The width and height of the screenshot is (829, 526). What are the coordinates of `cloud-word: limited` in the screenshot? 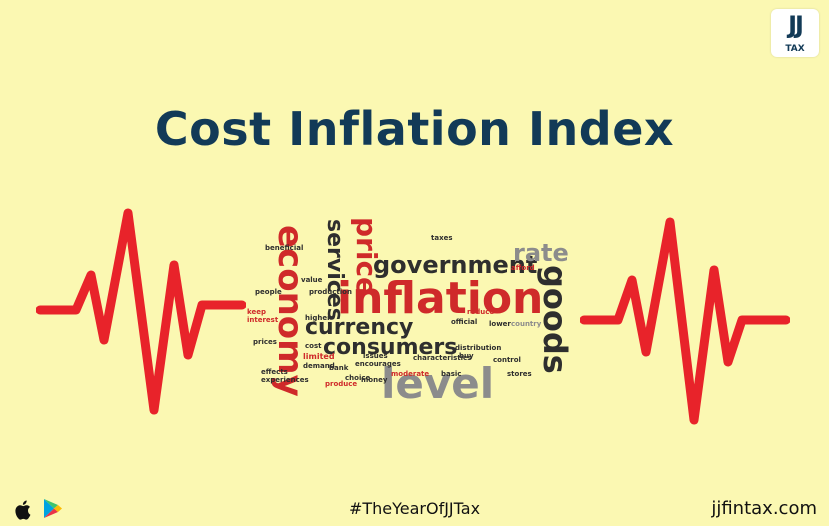 It's located at (319, 356).